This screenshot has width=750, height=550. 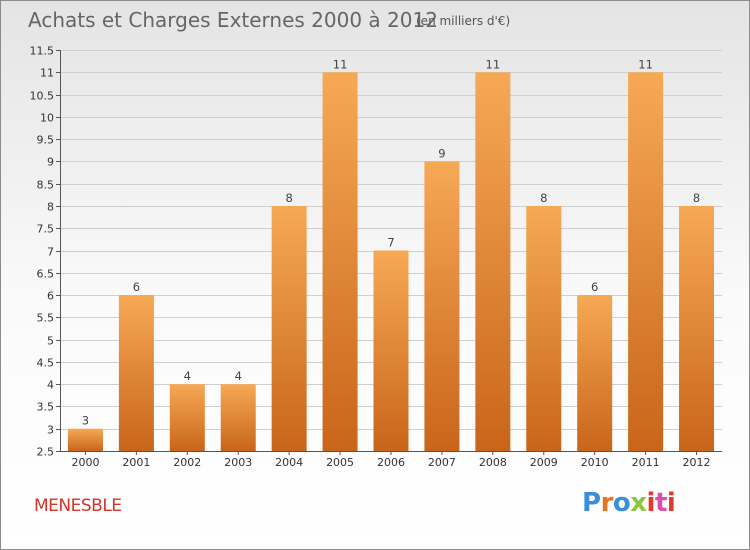 I want to click on bar-2012, so click(x=697, y=328).